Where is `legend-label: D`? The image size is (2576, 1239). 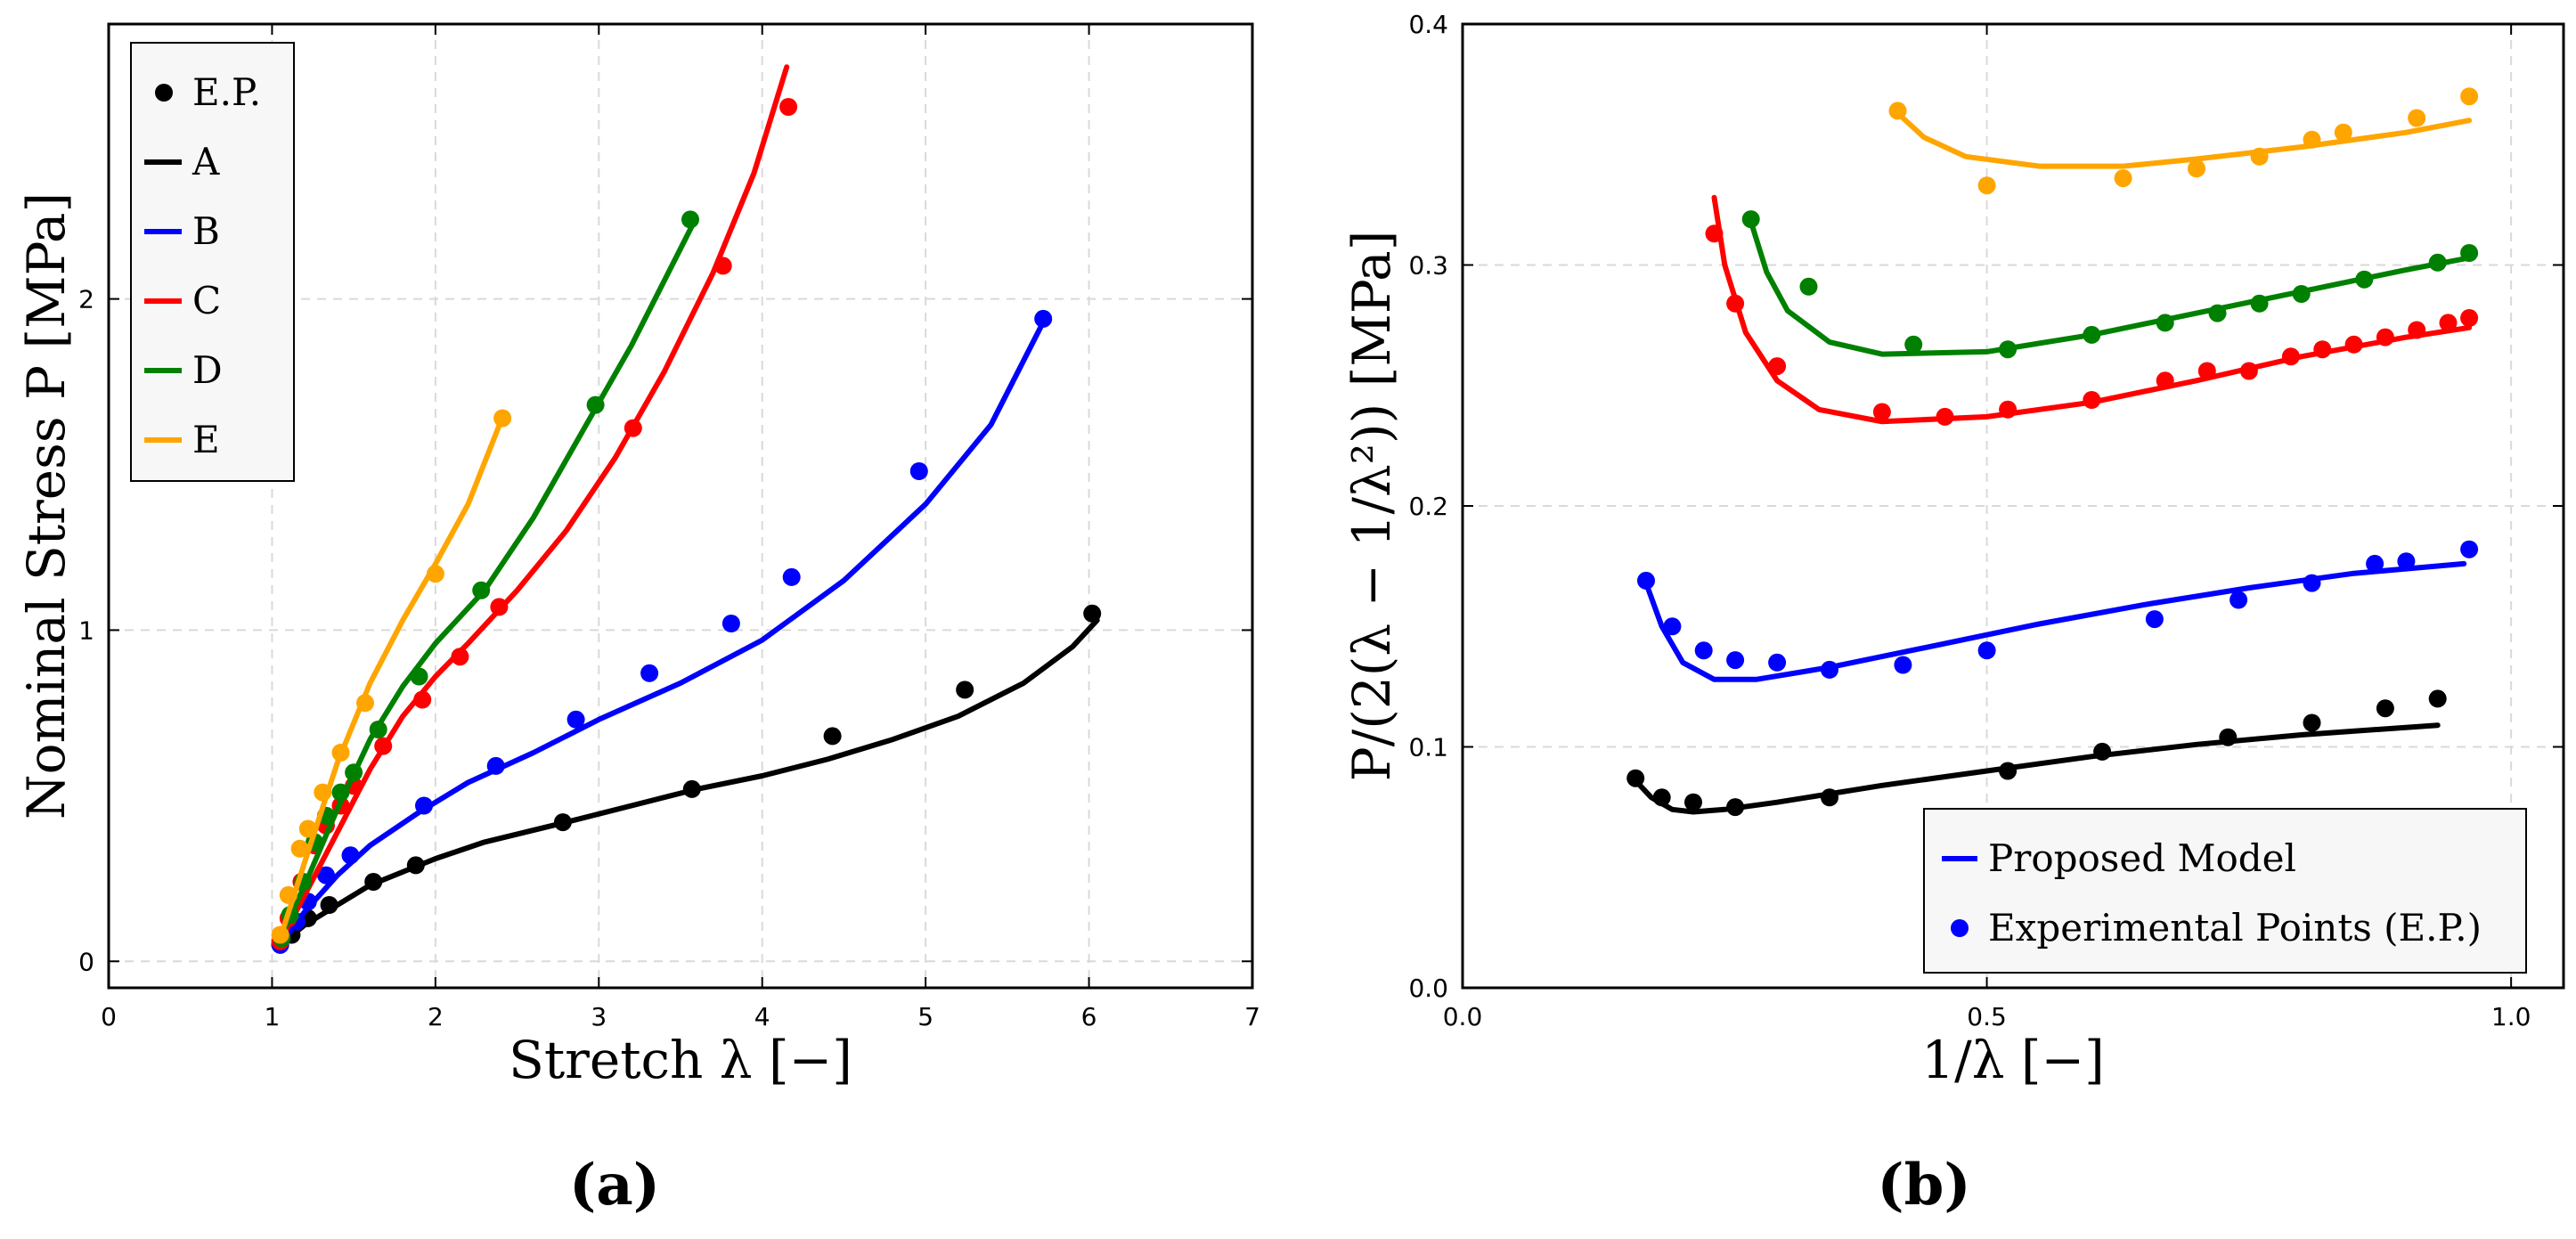
legend-label: D is located at coordinates (208, 370).